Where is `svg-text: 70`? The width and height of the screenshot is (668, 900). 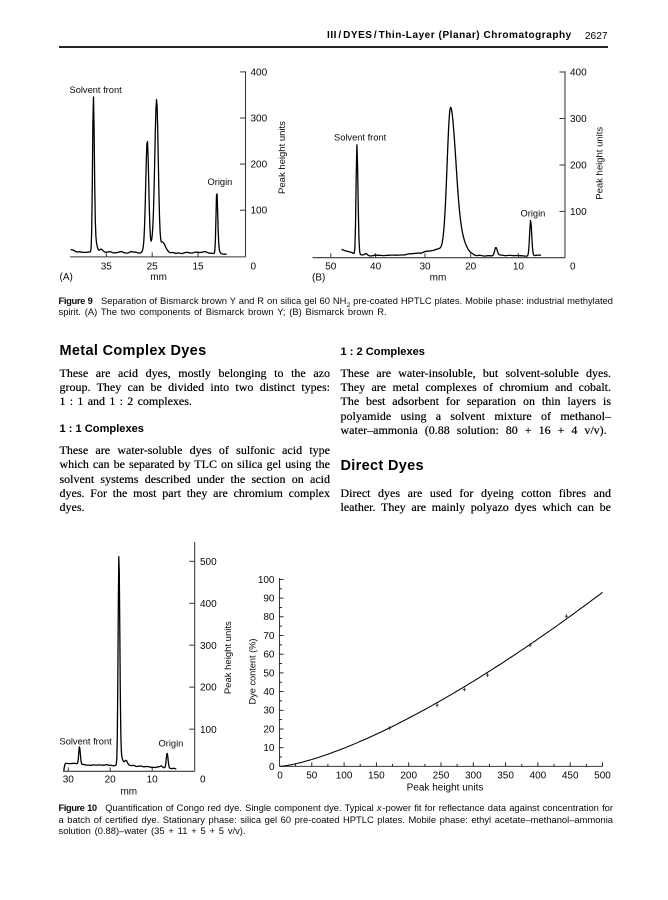 svg-text: 70 is located at coordinates (269, 636).